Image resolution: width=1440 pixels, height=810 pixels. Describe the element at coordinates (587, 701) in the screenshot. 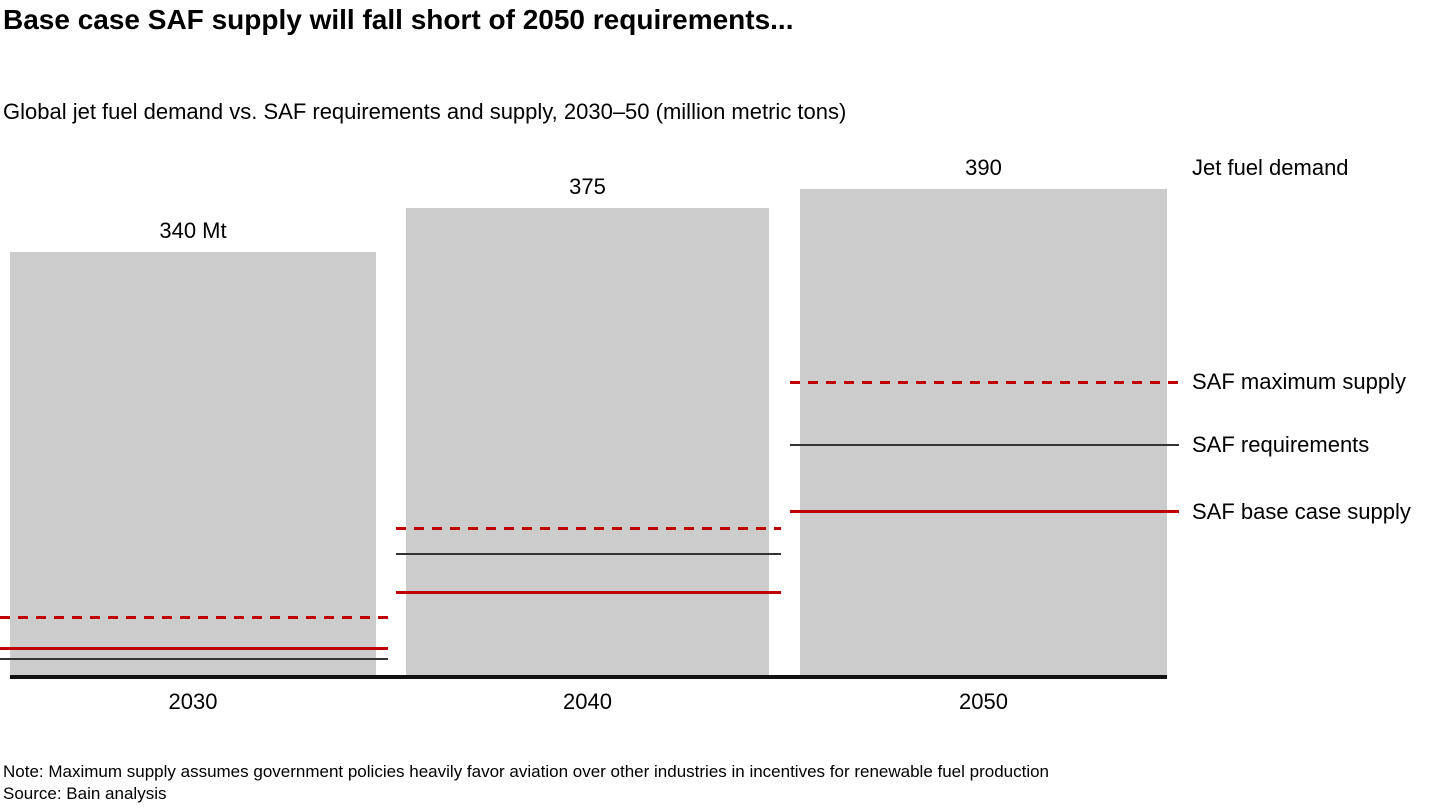

I see `x-axis-tick-label: 2040` at that location.